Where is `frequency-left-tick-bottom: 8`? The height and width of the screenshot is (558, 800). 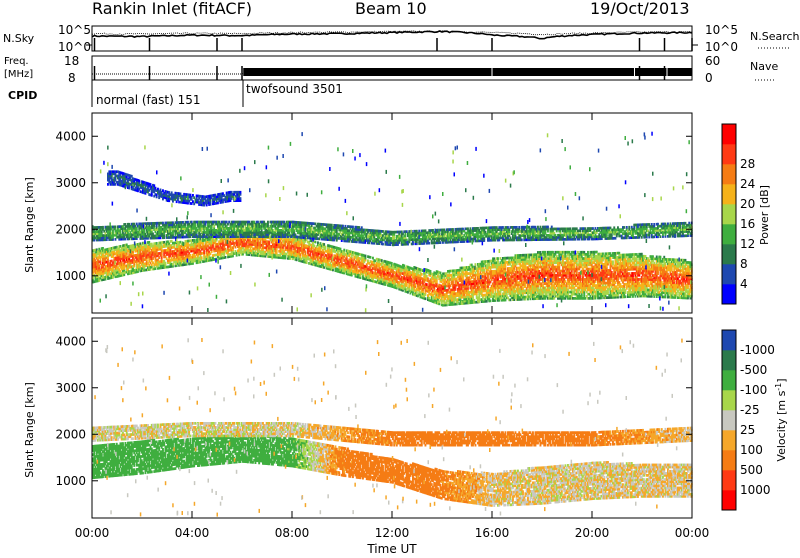
frequency-left-tick-bottom: 8 is located at coordinates (72, 78).